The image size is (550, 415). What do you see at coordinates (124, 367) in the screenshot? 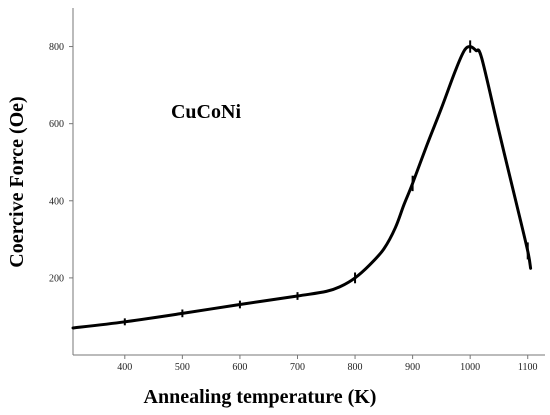
I see `x-tick-label: 400` at bounding box center [124, 367].